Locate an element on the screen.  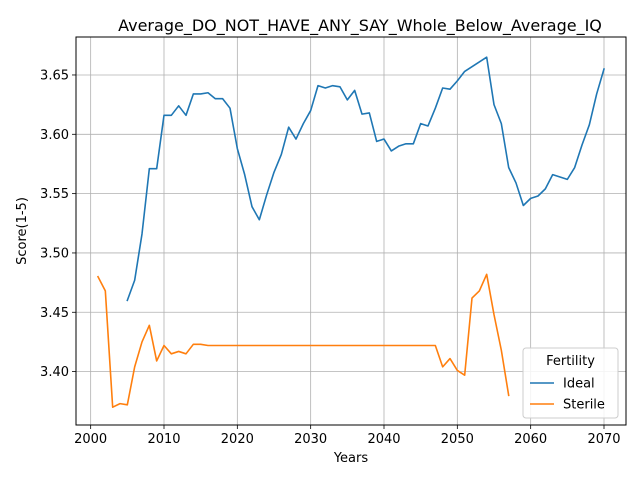
x-tick-label: 2070 is located at coordinates (603, 439).